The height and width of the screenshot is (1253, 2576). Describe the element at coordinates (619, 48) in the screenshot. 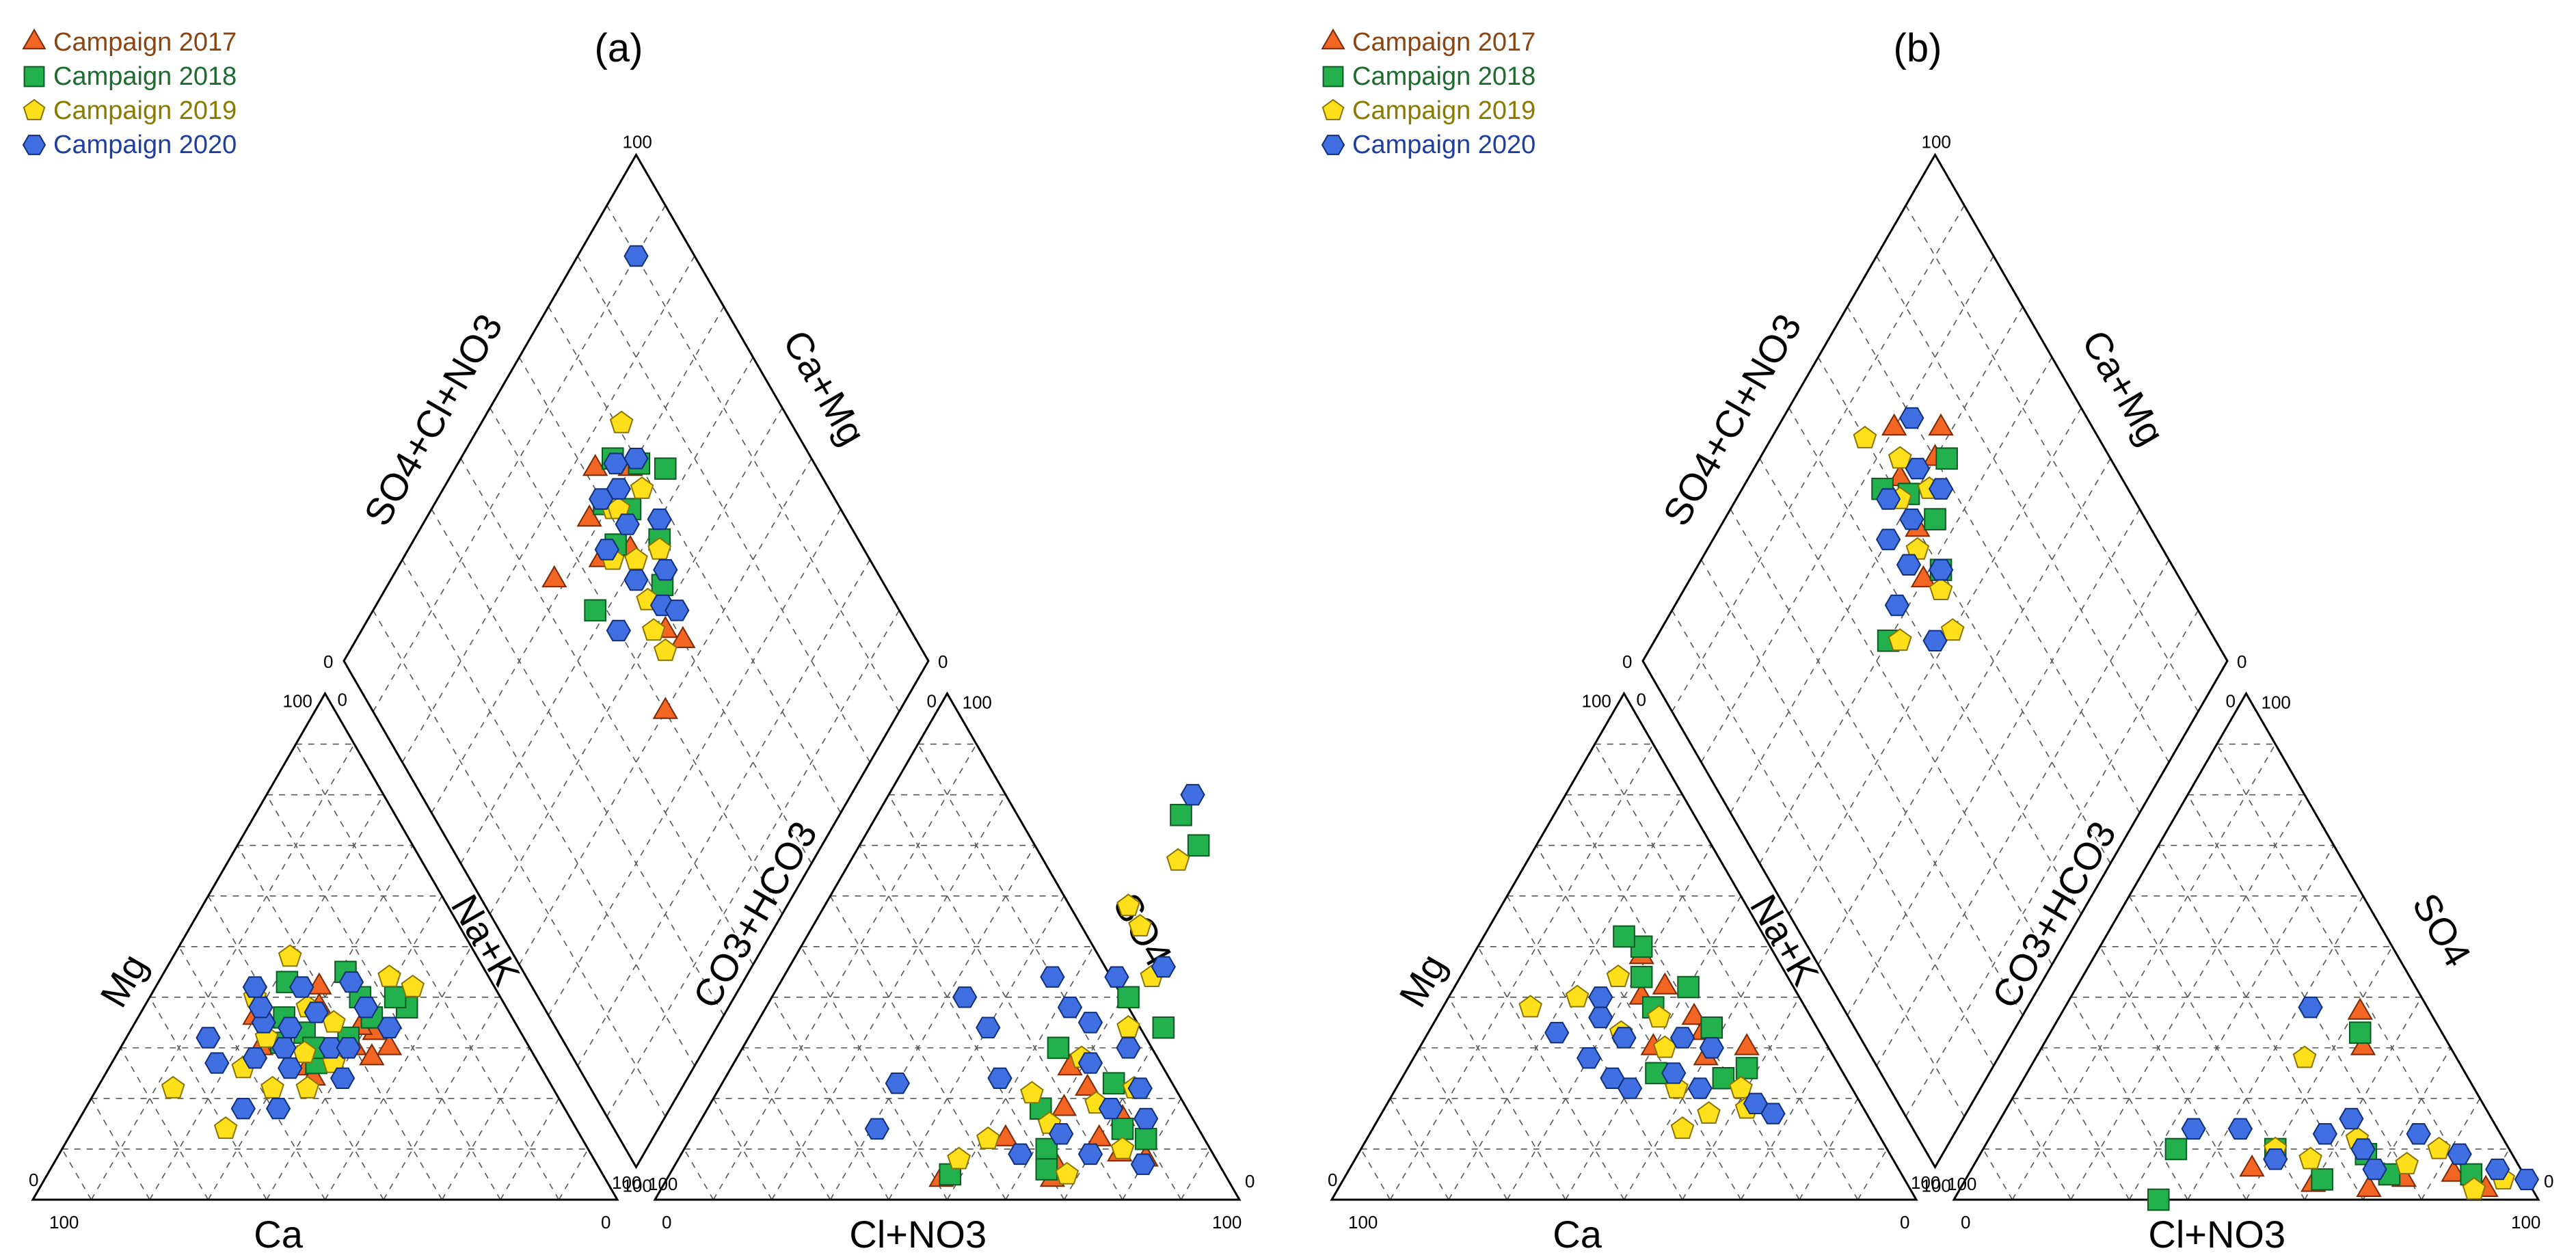

I see `panel-title: (a)` at that location.